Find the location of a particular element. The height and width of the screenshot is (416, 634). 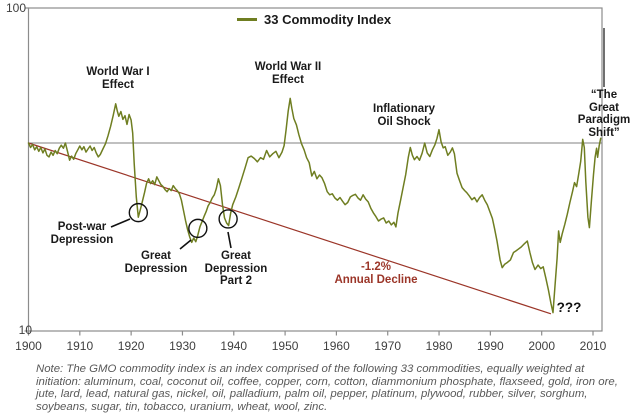

x-tick-label: 1940 is located at coordinates (234, 346).